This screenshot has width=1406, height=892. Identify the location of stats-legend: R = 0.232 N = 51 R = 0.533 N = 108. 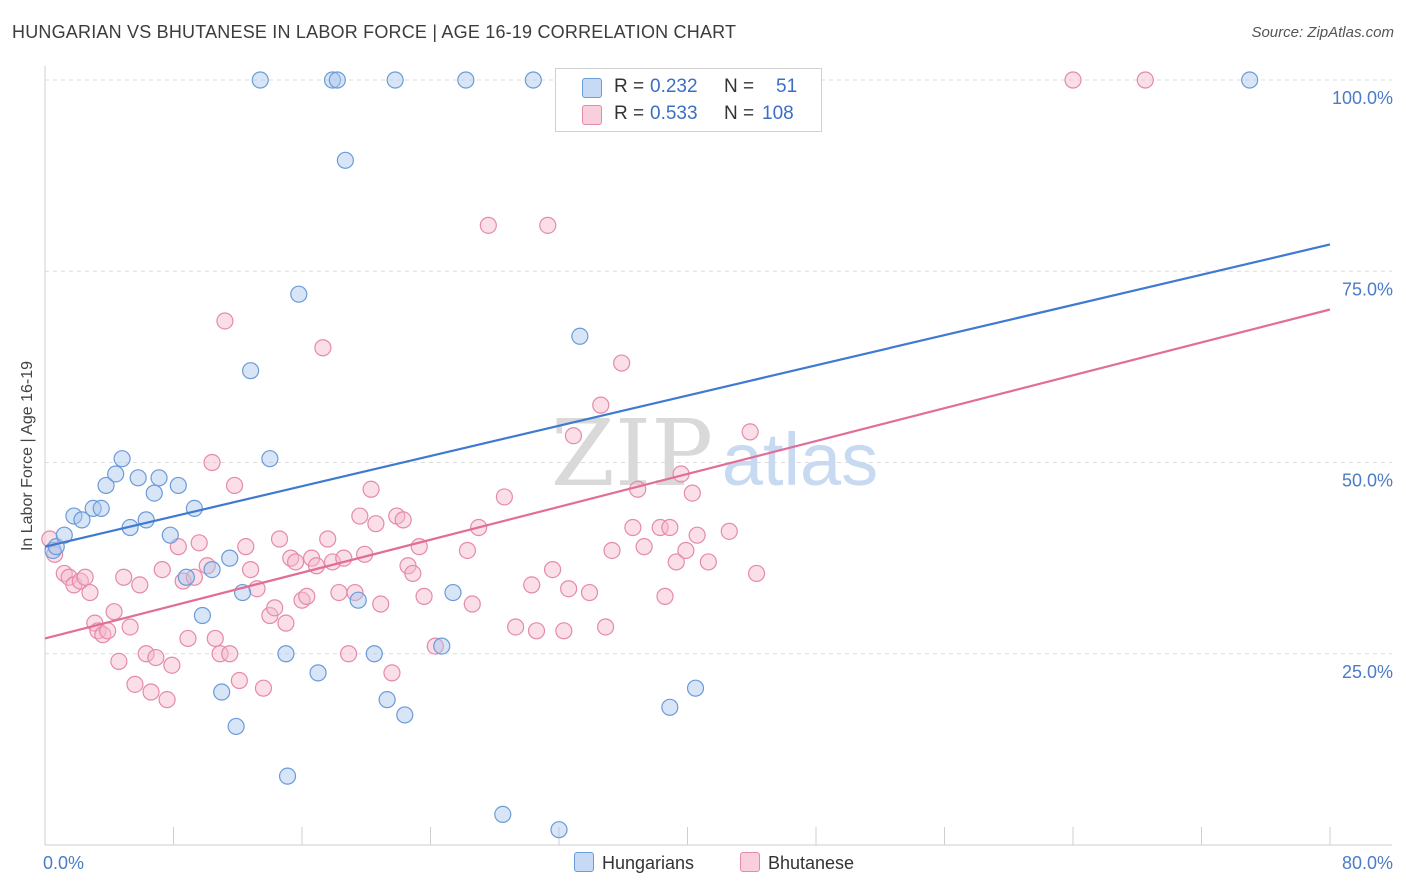
(688, 100).